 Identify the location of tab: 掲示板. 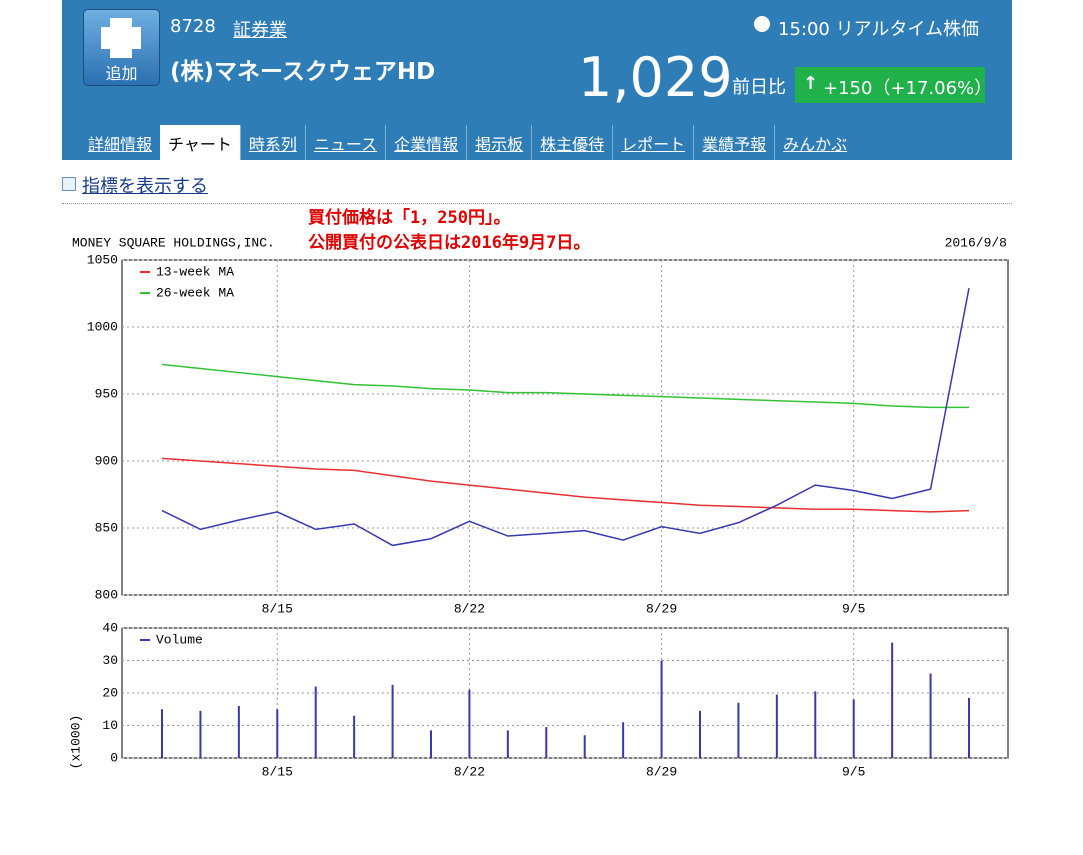
(498, 142).